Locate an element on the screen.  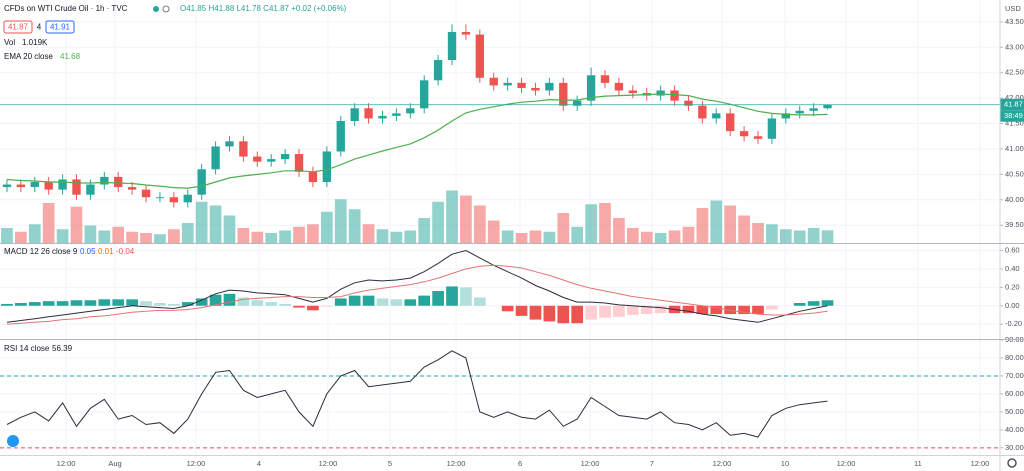
y-tick-label: 60.00 is located at coordinates (1014, 393).